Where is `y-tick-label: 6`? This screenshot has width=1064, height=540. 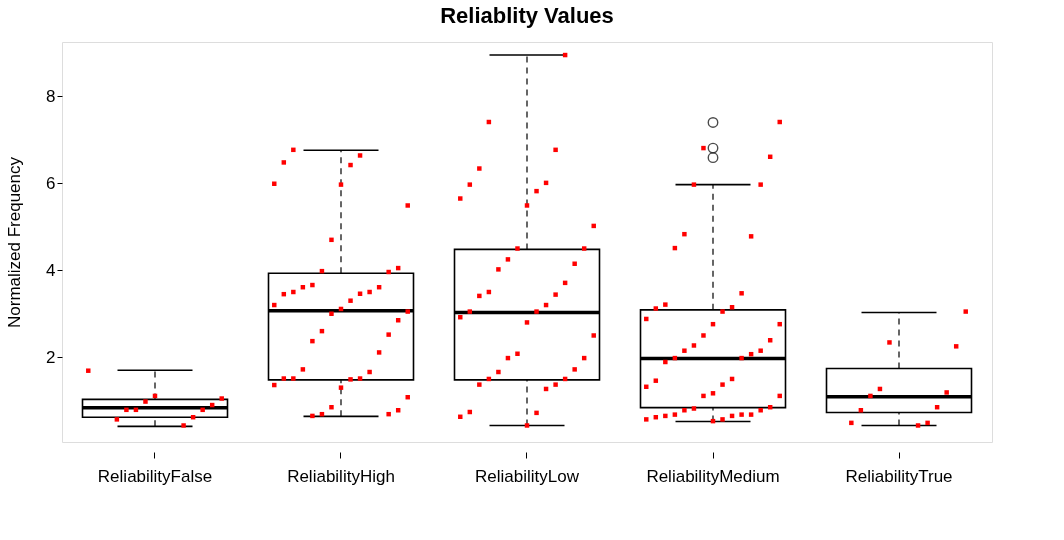
y-tick-label: 6 is located at coordinates (51, 183).